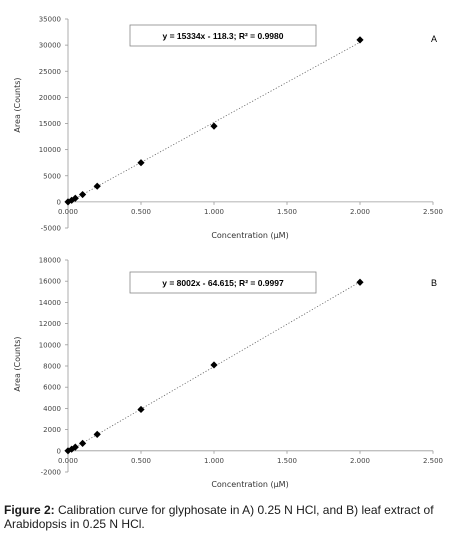 The image size is (460, 534). Describe the element at coordinates (52, 409) in the screenshot. I see `y-tick-label: 4000` at that location.